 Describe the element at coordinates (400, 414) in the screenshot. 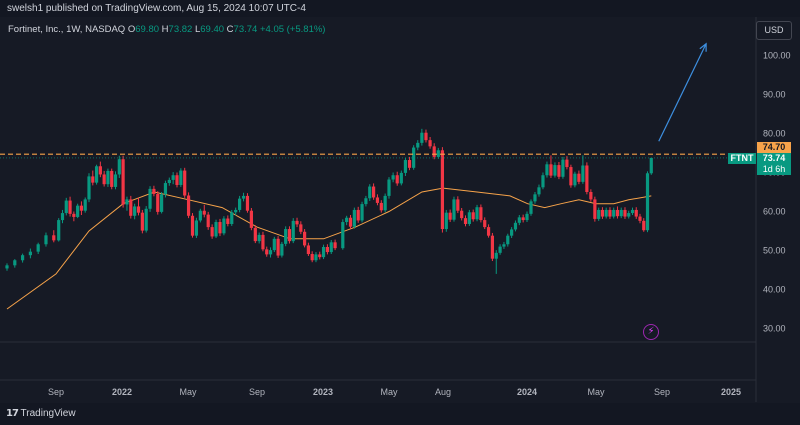

I see `footer-bar: 𝟭𝟳 TradingView` at that location.